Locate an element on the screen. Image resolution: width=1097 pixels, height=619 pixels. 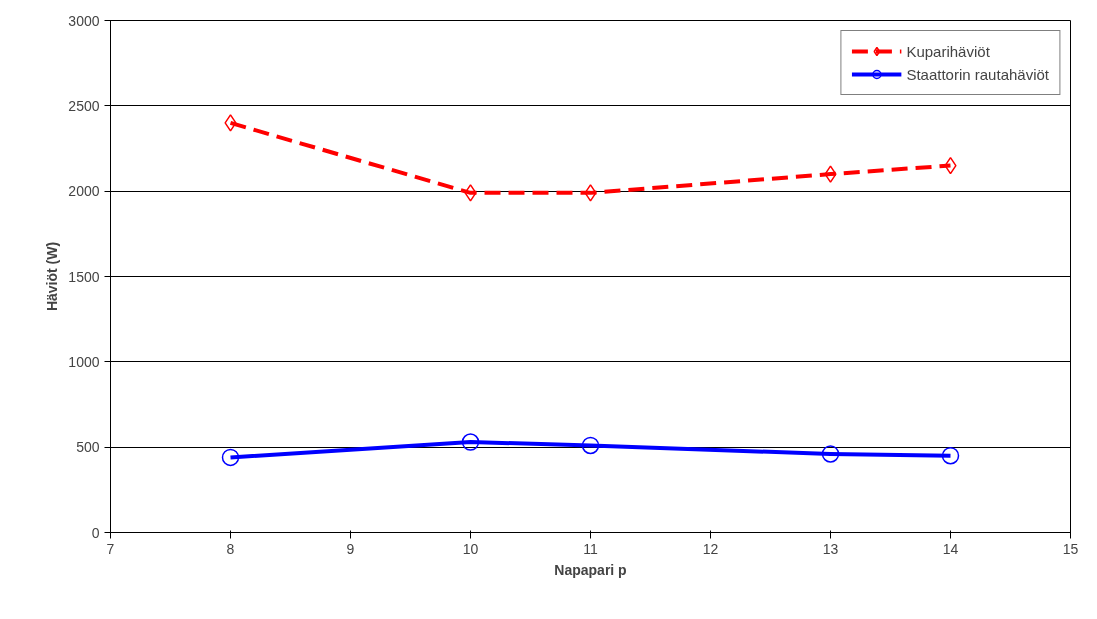
y-tick-label: 3000 is located at coordinates (84, 20).